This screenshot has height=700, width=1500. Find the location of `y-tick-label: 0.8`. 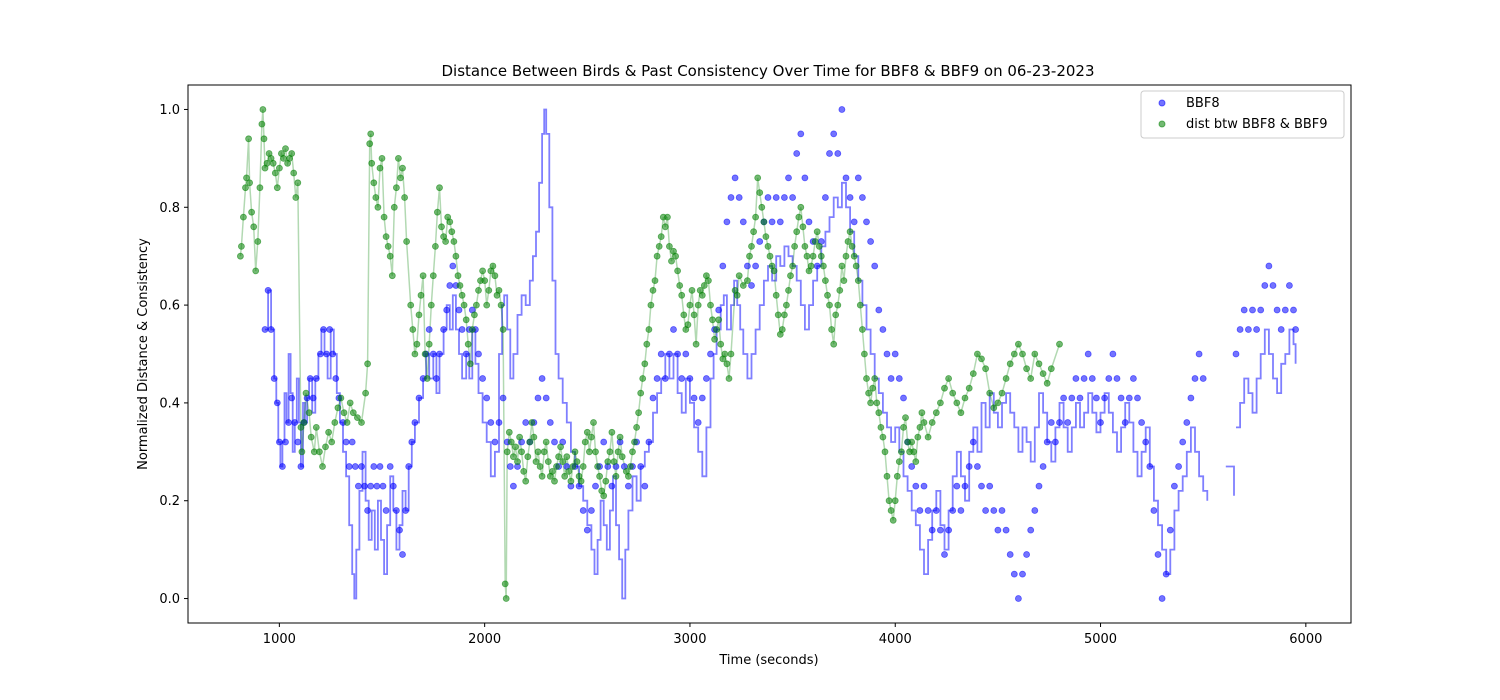

y-tick-label: 0.8 is located at coordinates (169, 208).